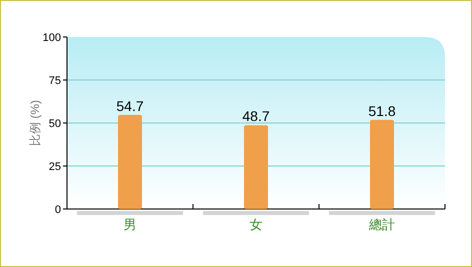  I want to click on data-label: 48.7, so click(256, 116).